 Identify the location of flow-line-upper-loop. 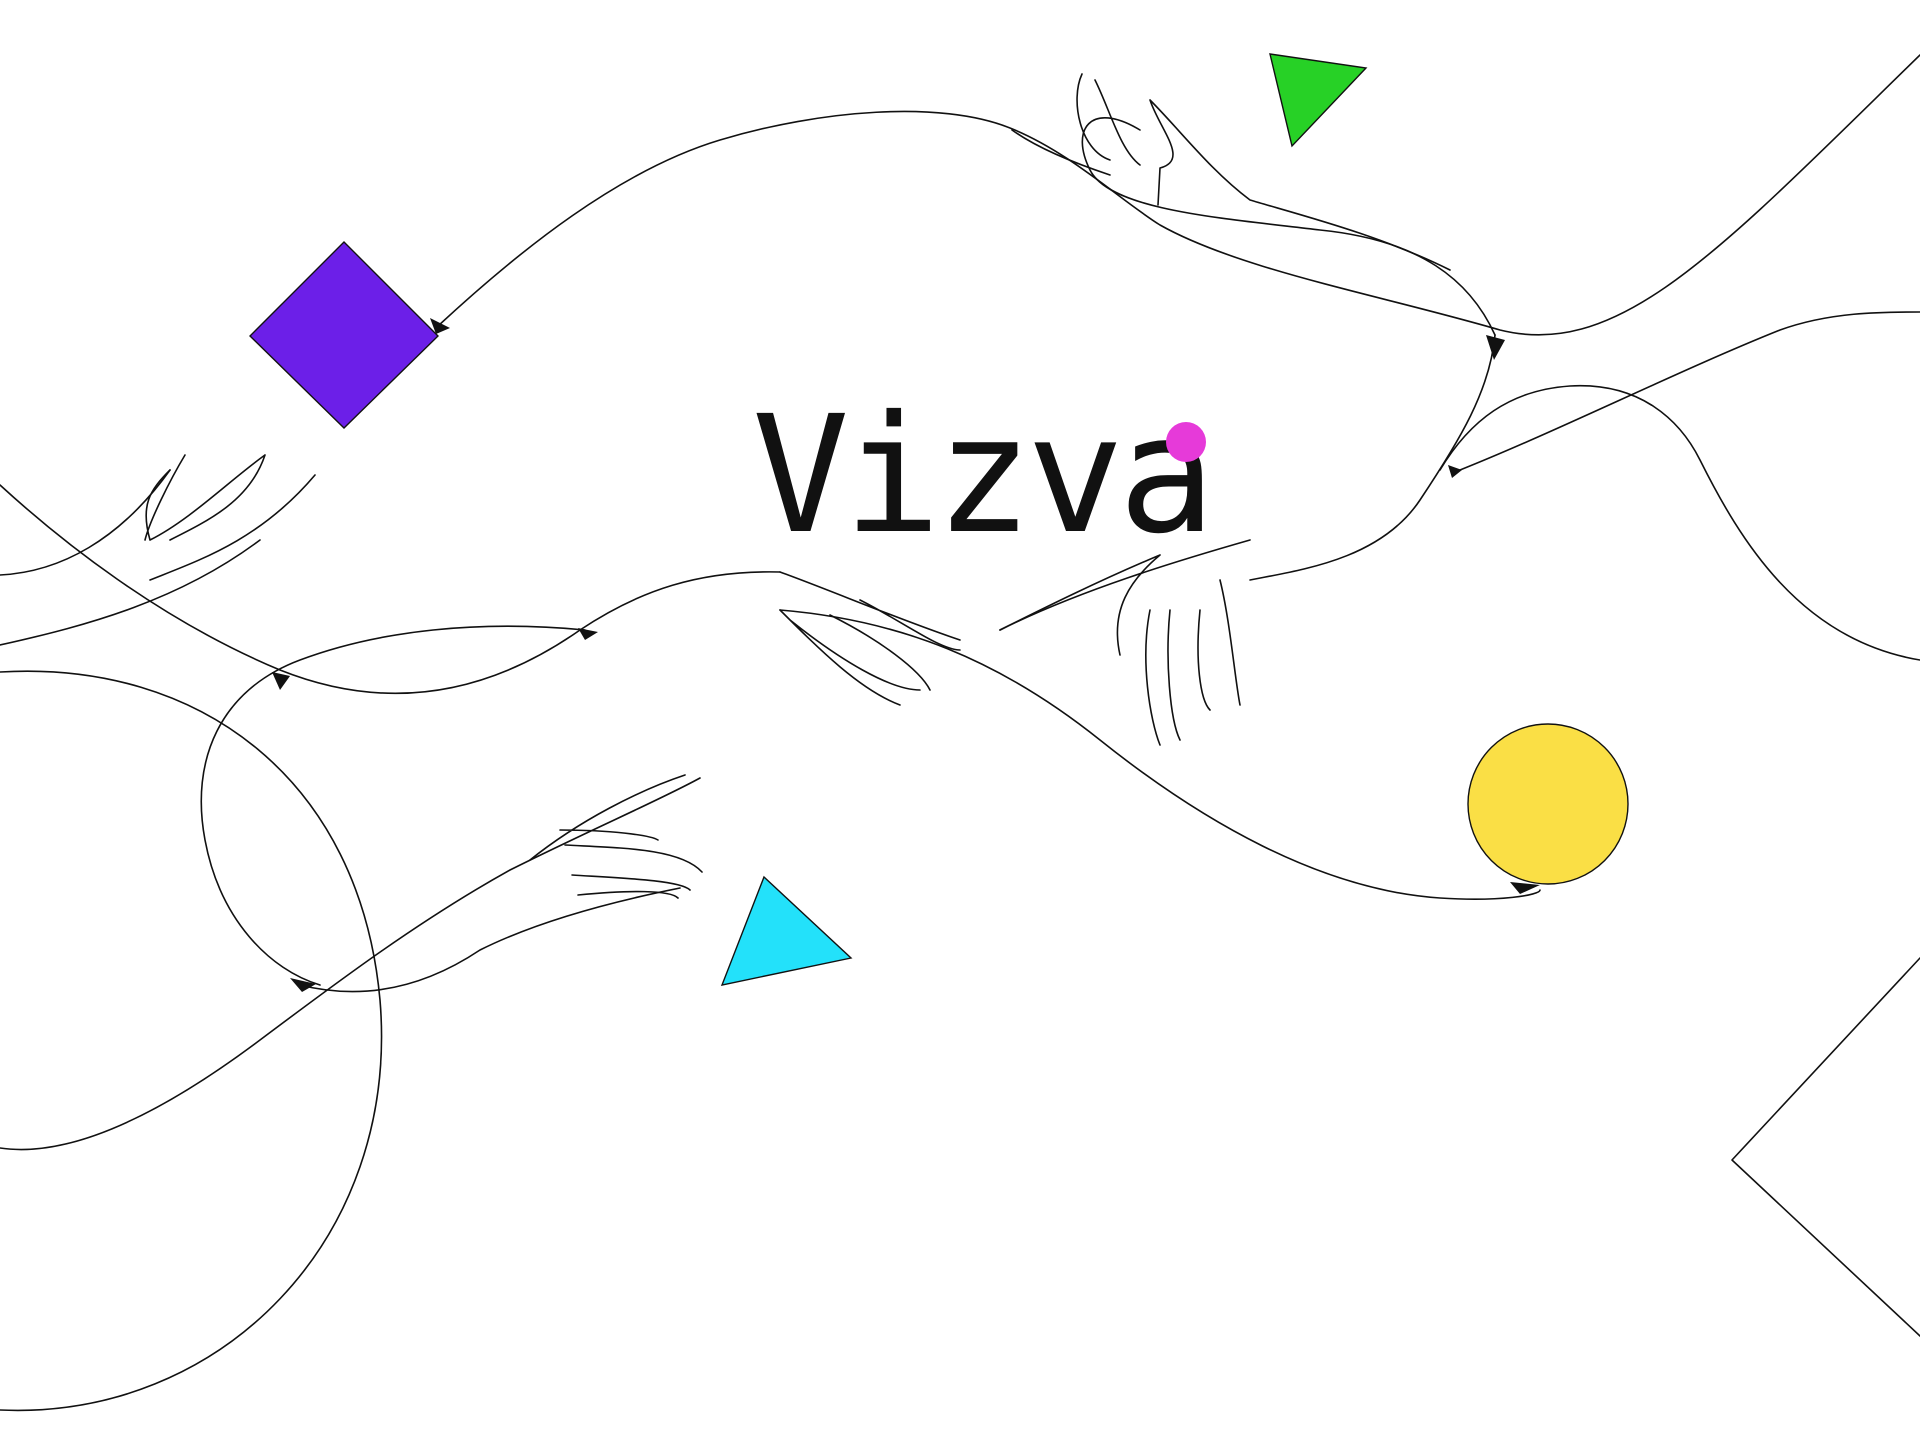
(1288, 226).